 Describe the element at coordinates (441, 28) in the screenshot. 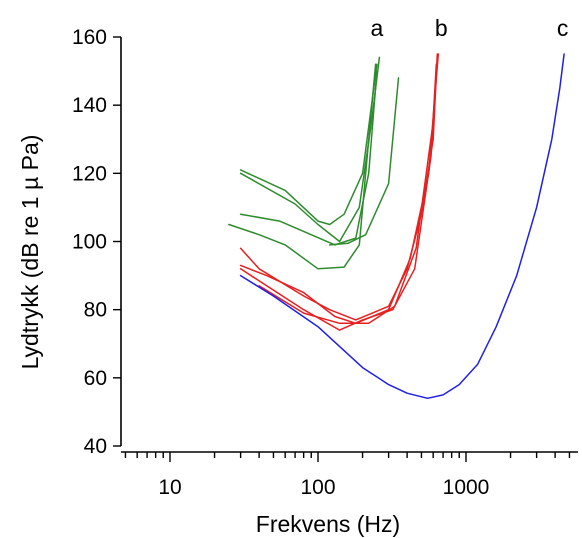

I see `curve-label-b: b` at that location.